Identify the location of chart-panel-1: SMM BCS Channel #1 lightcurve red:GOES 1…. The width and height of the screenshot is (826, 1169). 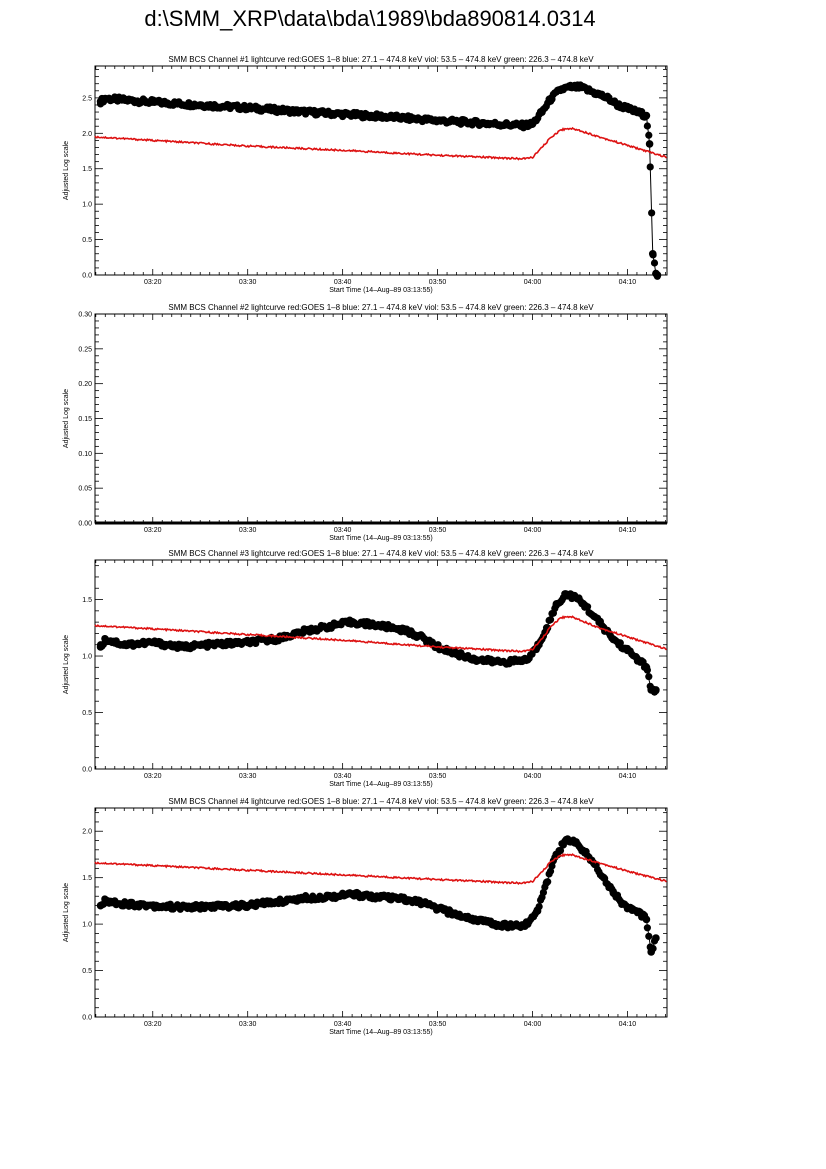
(365, 174).